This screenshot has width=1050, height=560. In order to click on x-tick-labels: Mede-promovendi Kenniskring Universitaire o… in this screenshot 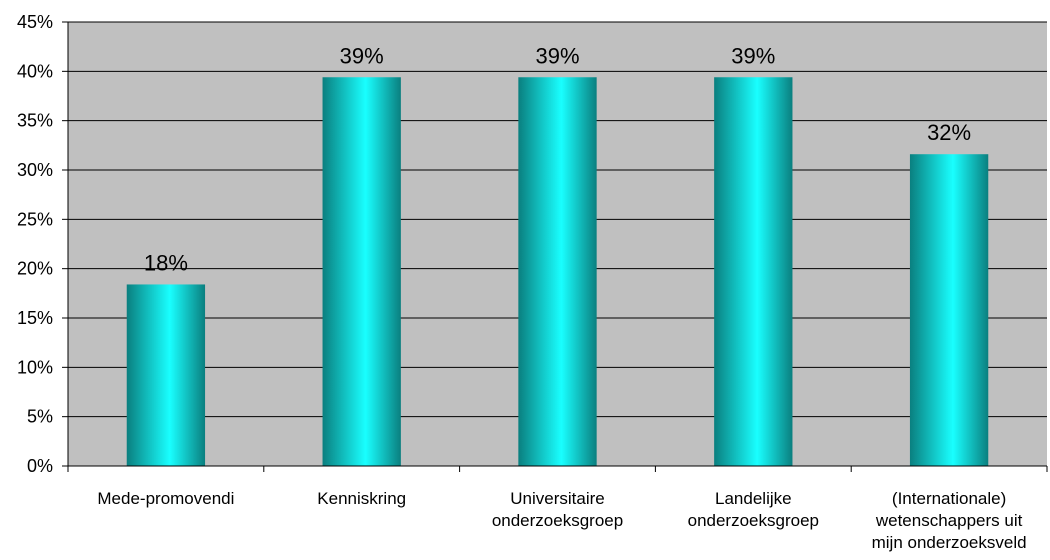, I will do `click(561, 520)`.